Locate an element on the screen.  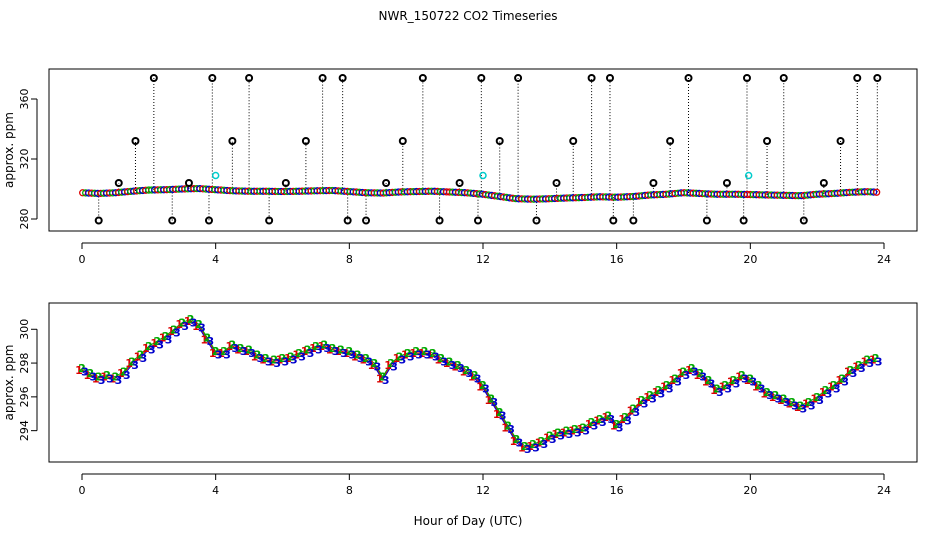
y-tick-label: 296 is located at coordinates (24, 396).